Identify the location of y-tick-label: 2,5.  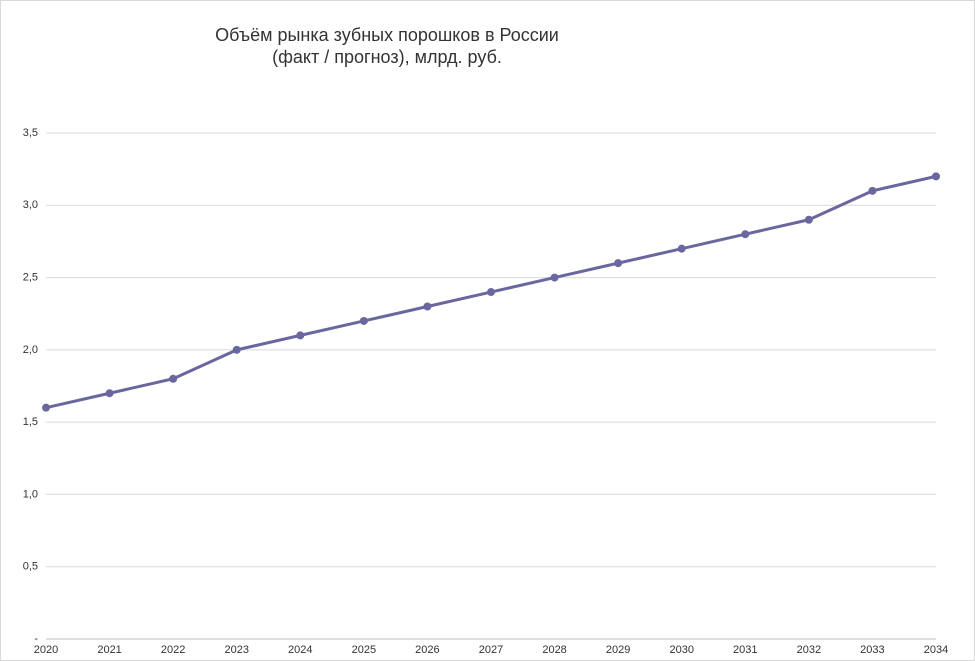
(30, 277).